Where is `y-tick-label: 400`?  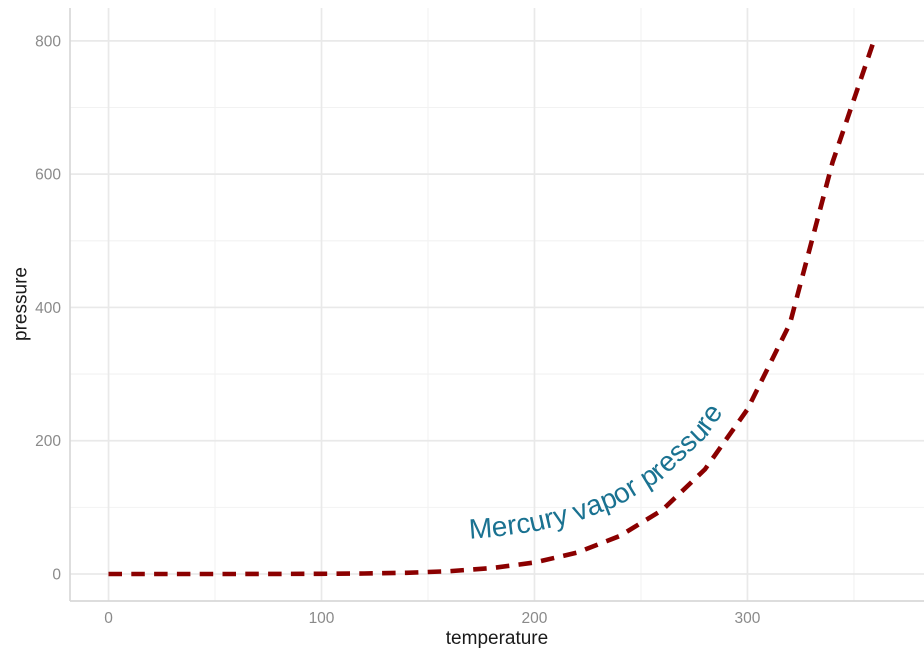
y-tick-label: 400 is located at coordinates (48, 308).